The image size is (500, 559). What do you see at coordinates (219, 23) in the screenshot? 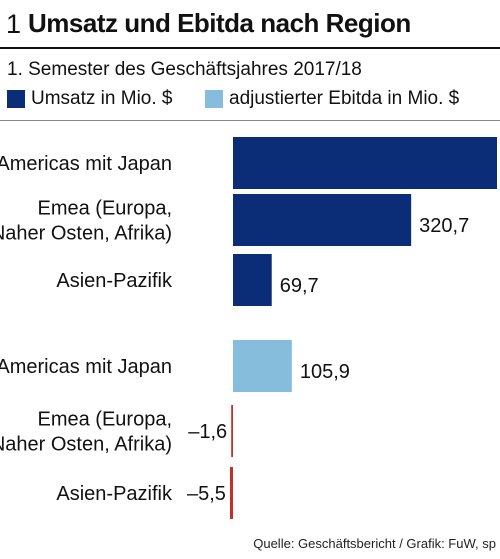
I see `chart-title: Umsatz und Ebitda nach Region` at bounding box center [219, 23].